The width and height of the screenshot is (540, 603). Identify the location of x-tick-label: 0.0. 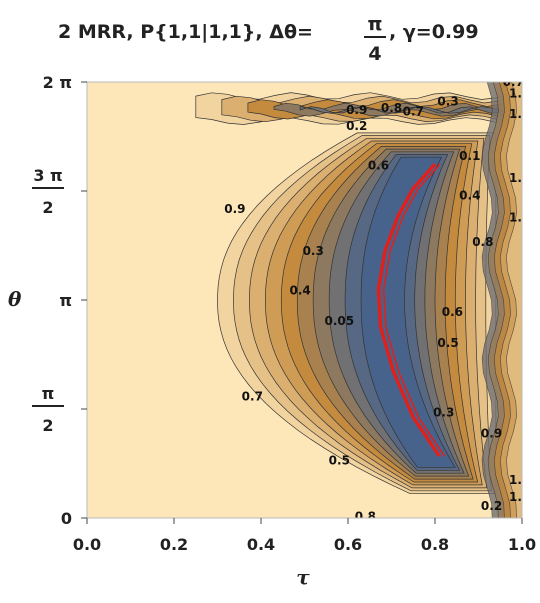
(87, 544).